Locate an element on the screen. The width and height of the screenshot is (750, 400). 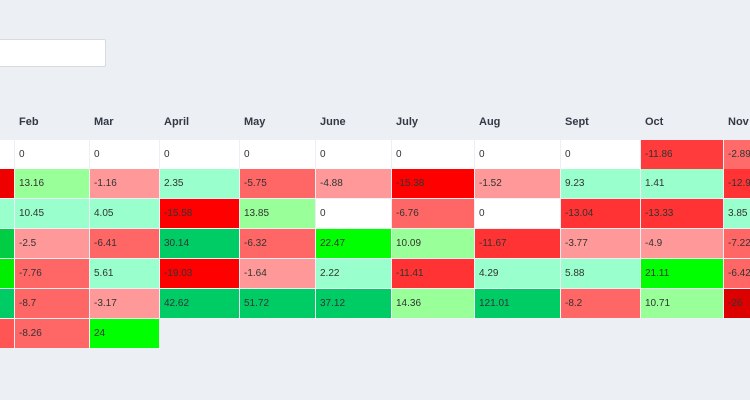
table-cell: -15.38 is located at coordinates (433, 183).